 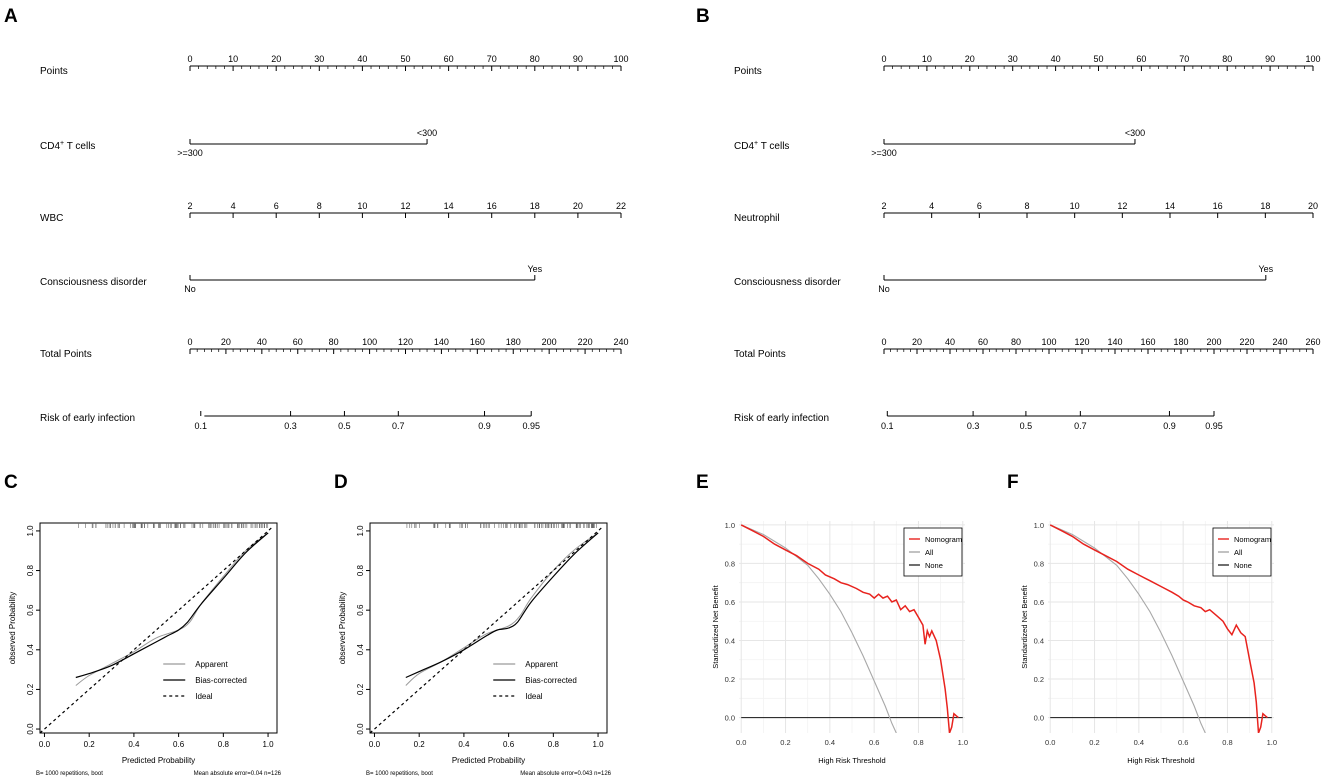 I want to click on row-label-neutrophil: Neutrophil, so click(x=757, y=218).